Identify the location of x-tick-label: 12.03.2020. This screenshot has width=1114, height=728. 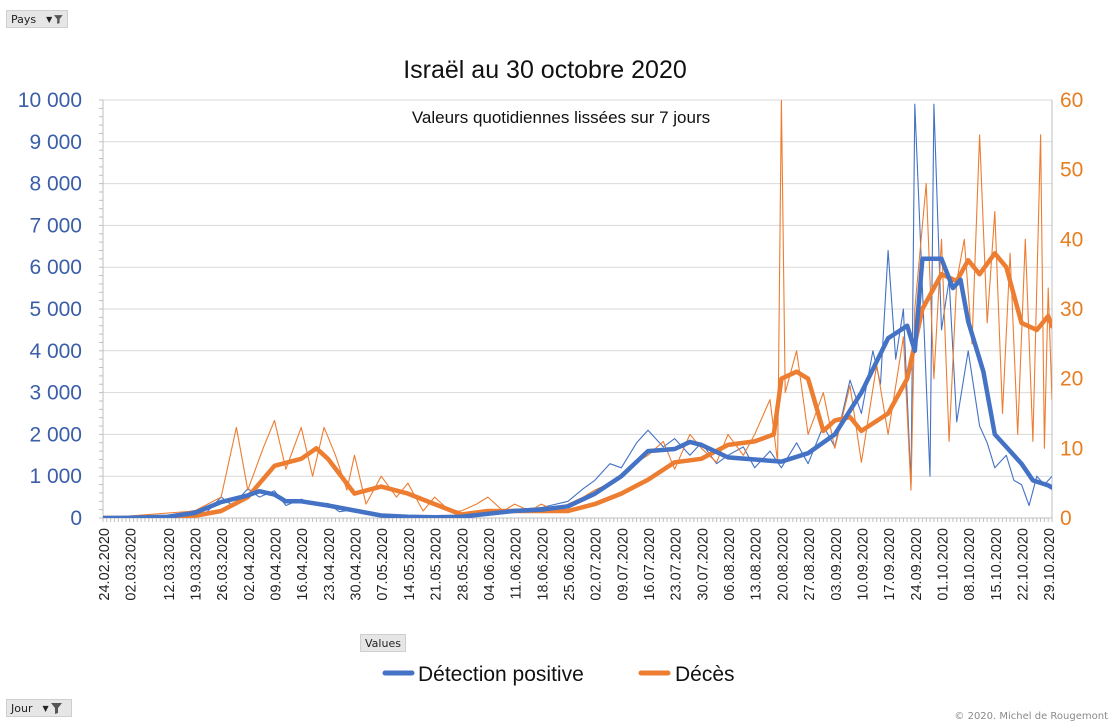
(170, 564).